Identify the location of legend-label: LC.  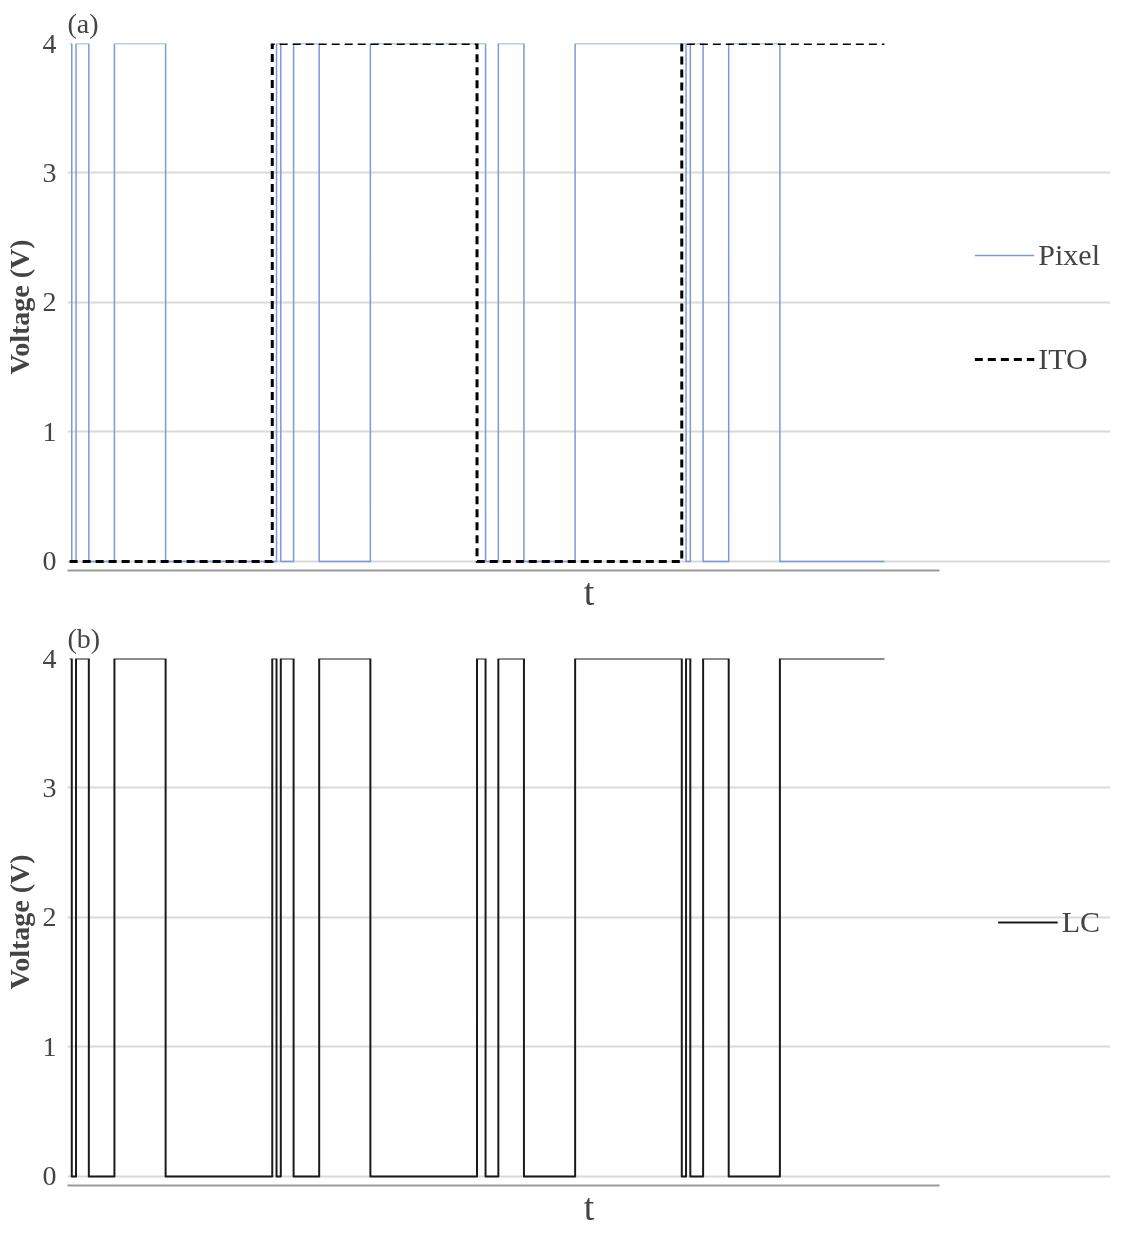
(1080, 921).